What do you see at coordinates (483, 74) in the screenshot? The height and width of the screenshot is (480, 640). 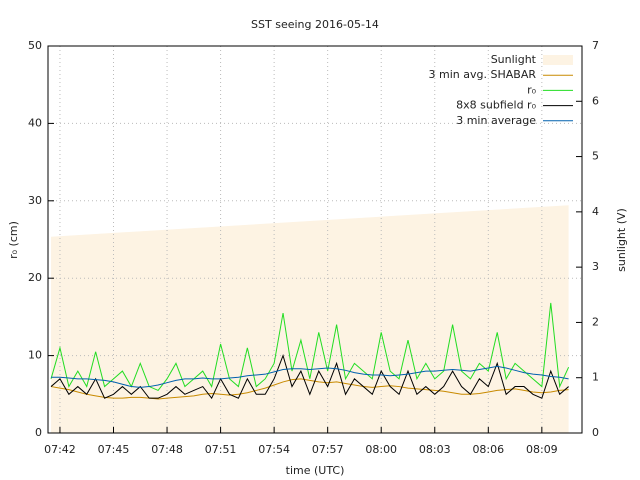 I see `legend-label: 3 min avg. SHABAR` at bounding box center [483, 74].